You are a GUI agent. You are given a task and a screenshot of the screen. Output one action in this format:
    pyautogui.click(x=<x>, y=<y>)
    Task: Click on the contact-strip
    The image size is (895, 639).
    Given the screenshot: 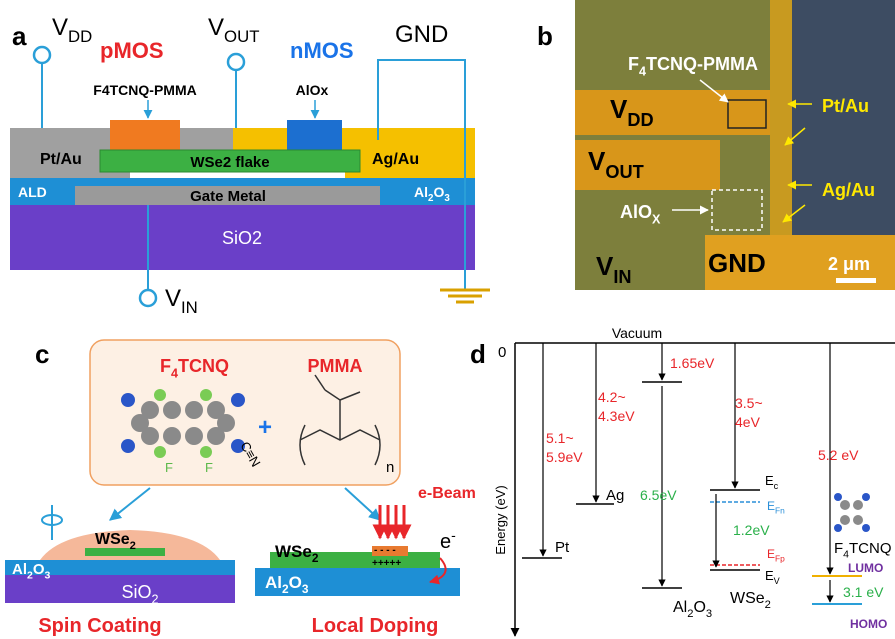 What is the action you would take?
    pyautogui.click(x=781, y=117)
    